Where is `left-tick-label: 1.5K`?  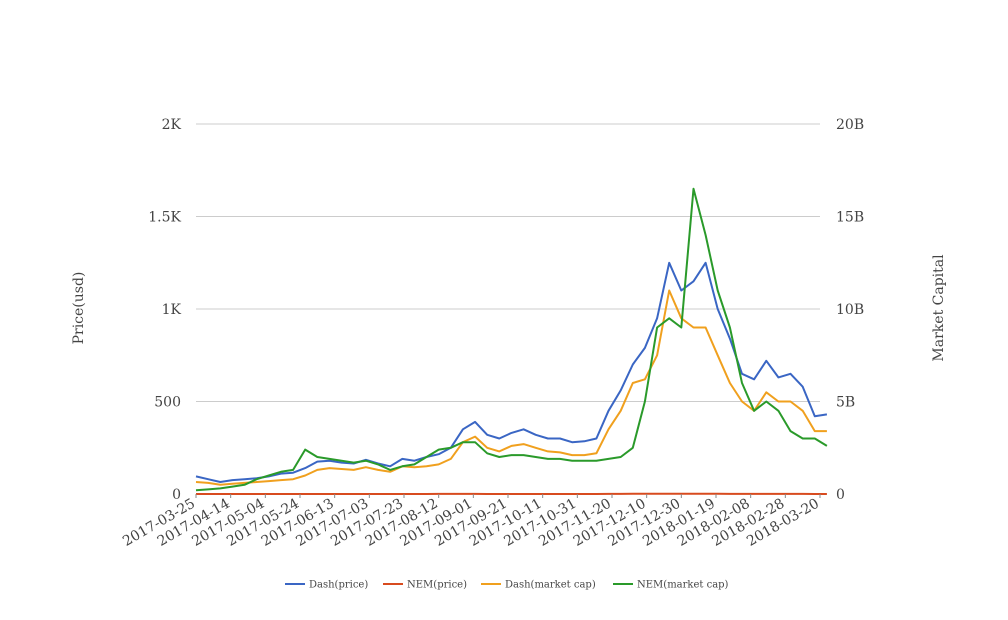
left-tick-label: 1.5K is located at coordinates (164, 218).